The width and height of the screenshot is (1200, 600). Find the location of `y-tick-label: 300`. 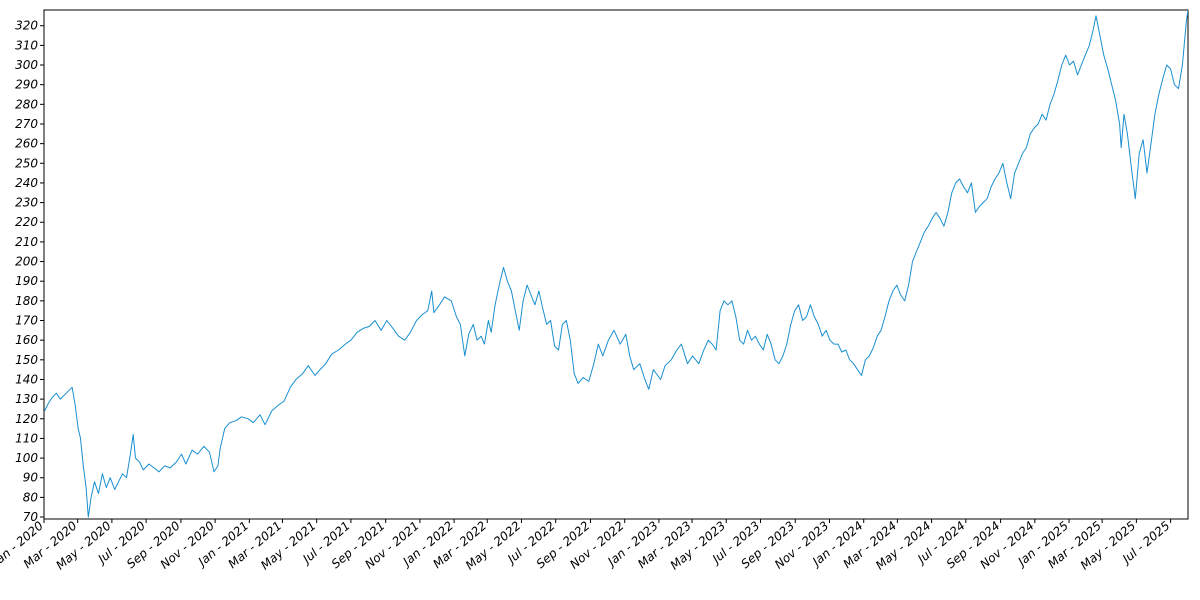

y-tick-label: 300 is located at coordinates (26, 65).